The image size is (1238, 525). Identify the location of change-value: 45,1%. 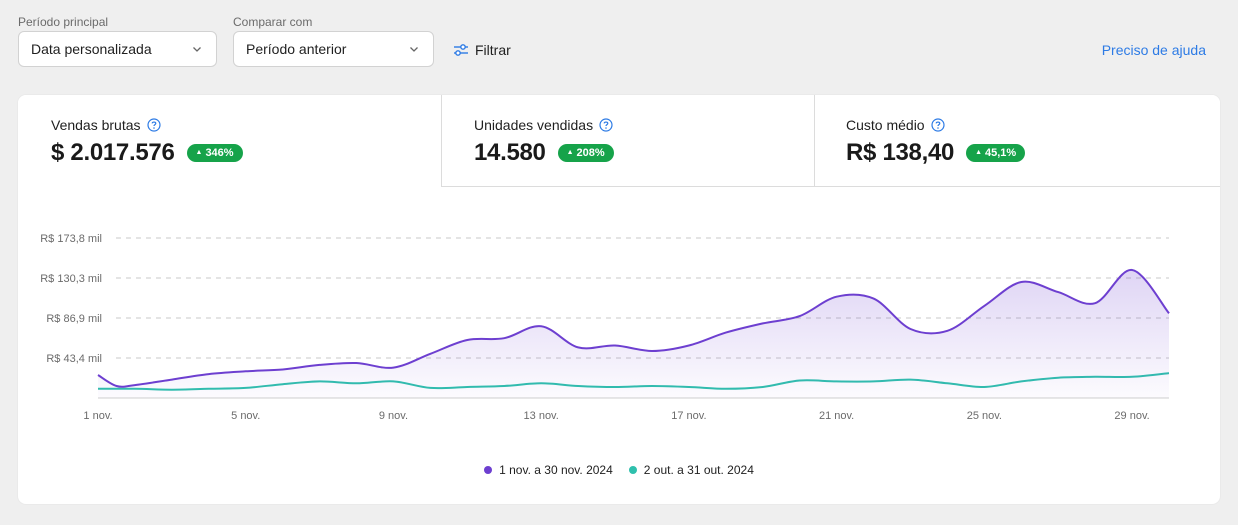
(1001, 153).